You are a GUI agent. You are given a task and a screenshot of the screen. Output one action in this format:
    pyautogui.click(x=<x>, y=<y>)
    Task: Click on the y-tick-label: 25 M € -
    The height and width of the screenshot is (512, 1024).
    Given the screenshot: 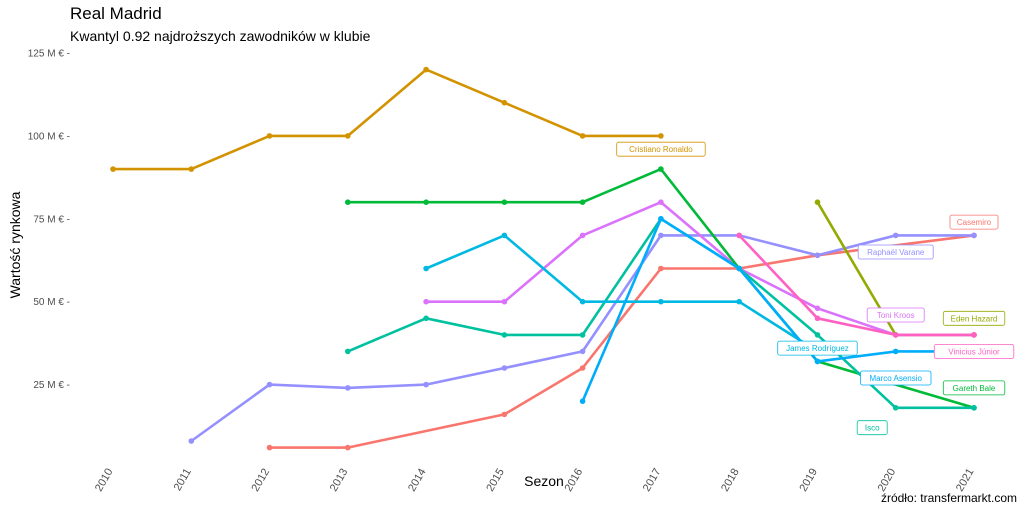 What is the action you would take?
    pyautogui.click(x=51, y=385)
    